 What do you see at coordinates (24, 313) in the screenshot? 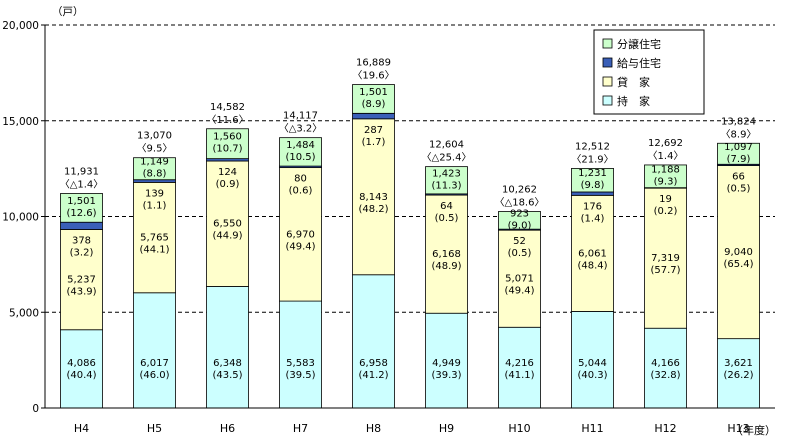
I see `y-tick-label: 5,000` at bounding box center [24, 313].